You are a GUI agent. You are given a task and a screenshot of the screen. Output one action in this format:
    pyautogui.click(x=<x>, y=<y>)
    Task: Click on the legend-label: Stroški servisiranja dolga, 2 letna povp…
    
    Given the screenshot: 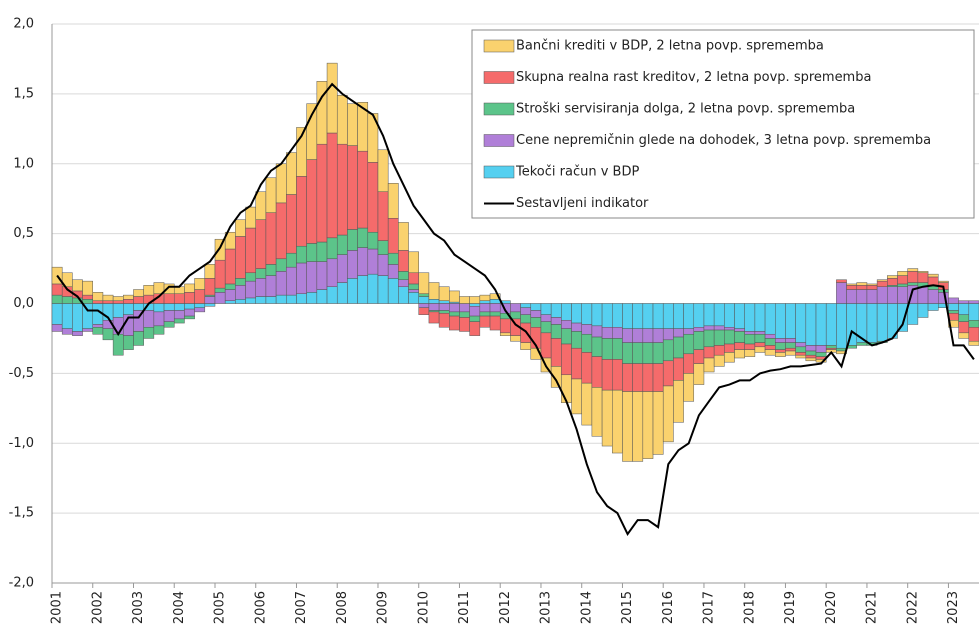 What is the action you would take?
    pyautogui.click(x=685, y=109)
    